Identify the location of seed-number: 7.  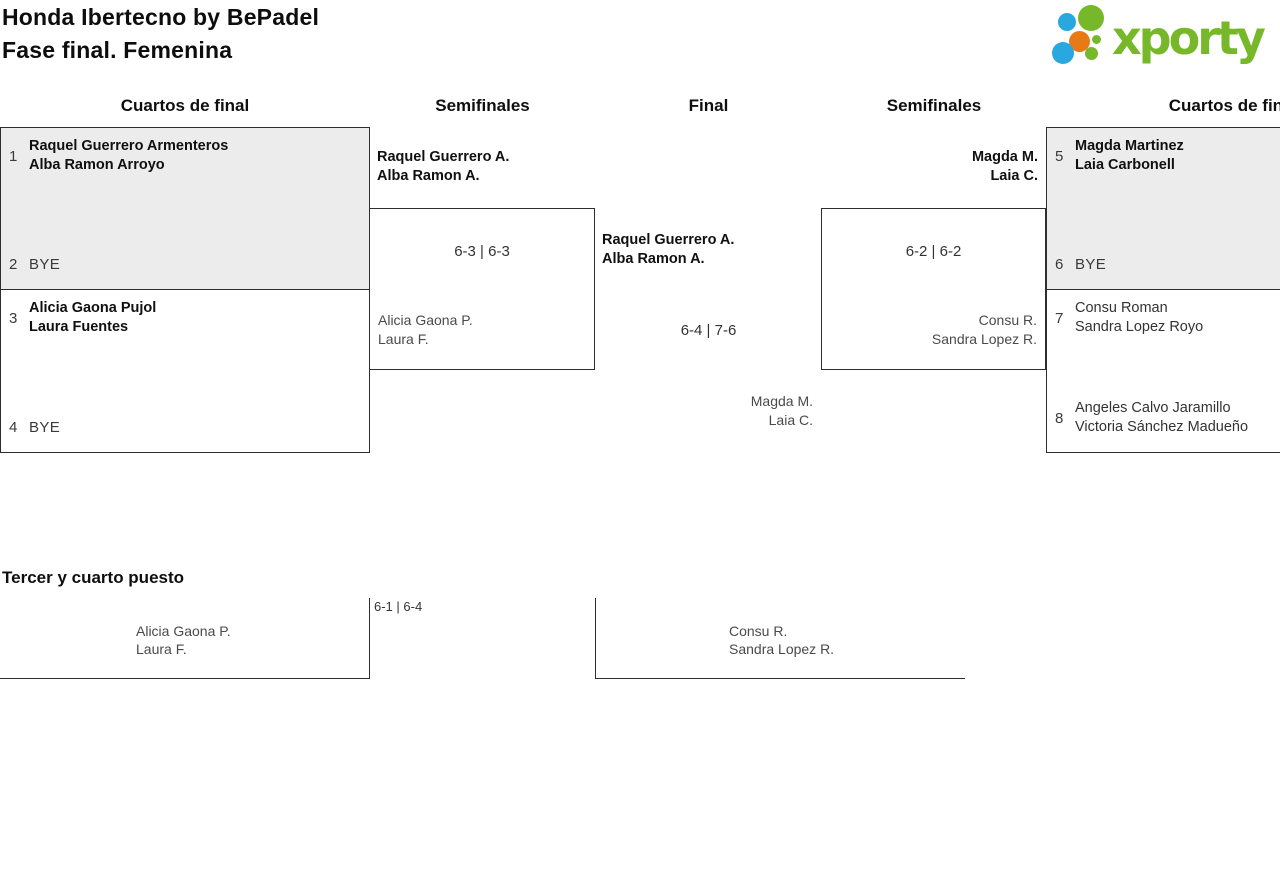
(1059, 318).